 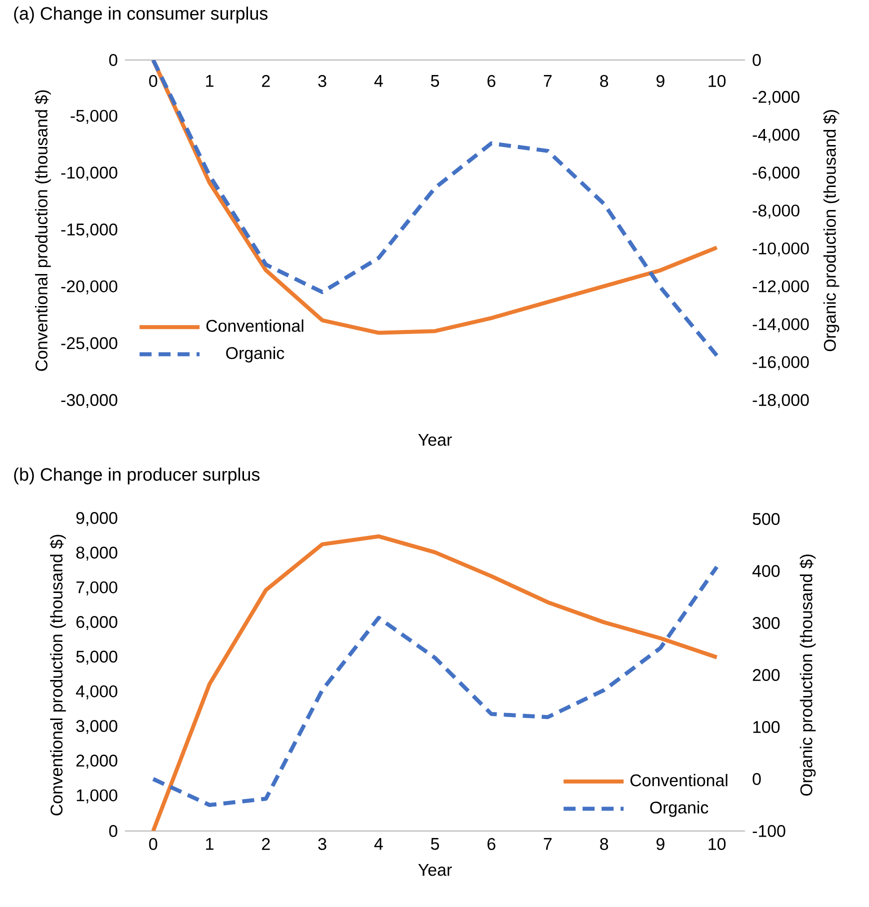 What do you see at coordinates (769, 831) in the screenshot?
I see `y2-tick-label: -100` at bounding box center [769, 831].